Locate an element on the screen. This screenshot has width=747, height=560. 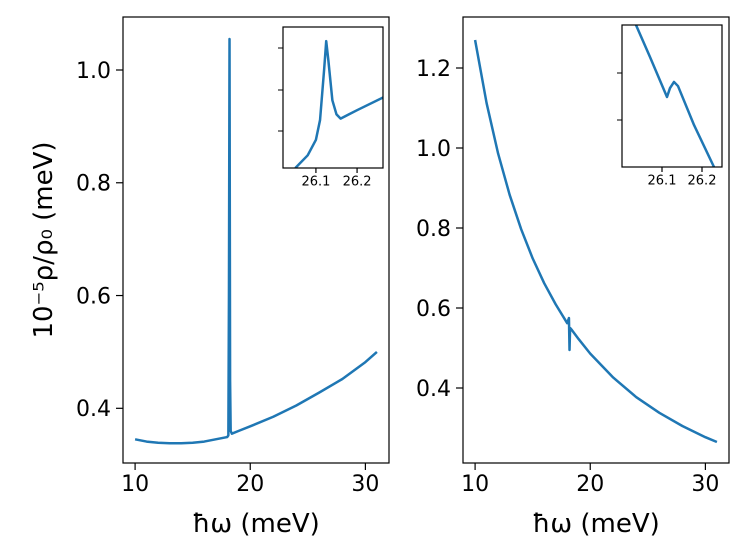
y-tick-label: 1.2 is located at coordinates (433, 69).